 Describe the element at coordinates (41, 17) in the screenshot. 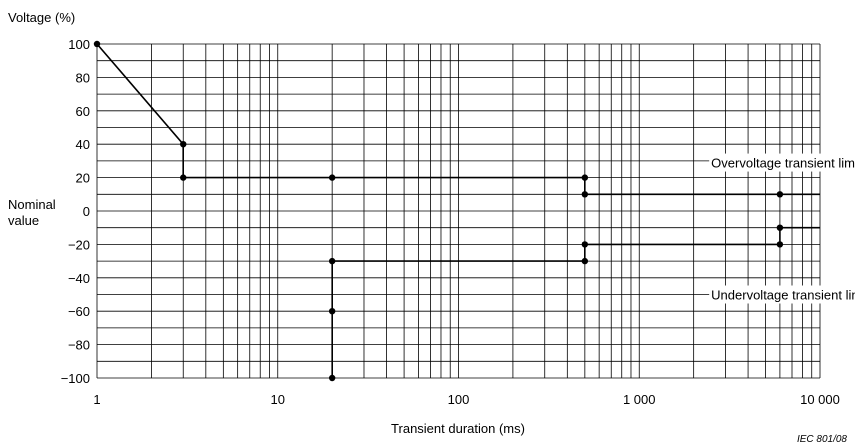

I see `y-axis-title: Voltage (%)` at that location.